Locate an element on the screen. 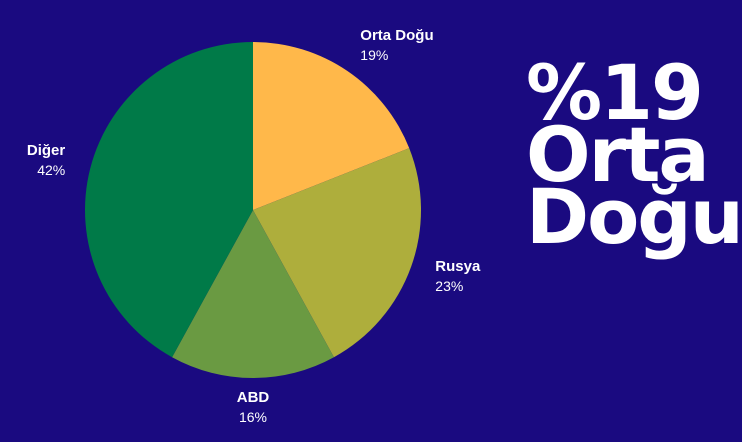 This screenshot has width=742, height=442. slice-category-label-3: Diğer is located at coordinates (46, 150).